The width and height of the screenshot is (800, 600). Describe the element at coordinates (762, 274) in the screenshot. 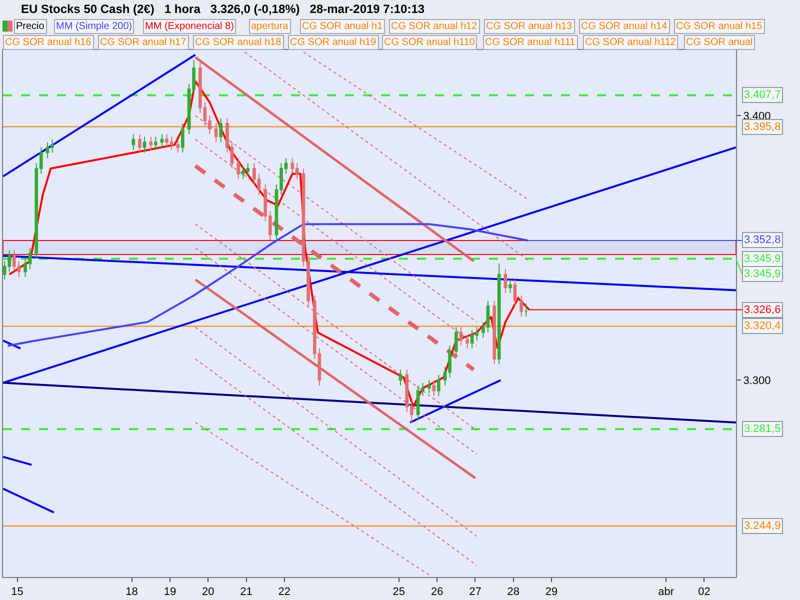

I see `annotation: 3.345,9` at that location.